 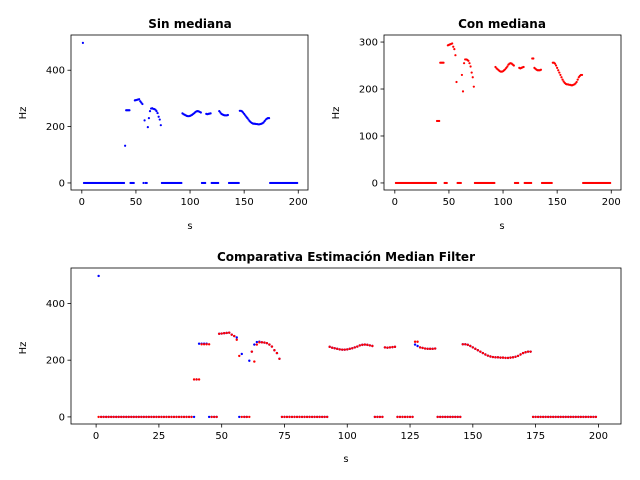 I want to click on x-tick-label: 100, so click(x=502, y=202).